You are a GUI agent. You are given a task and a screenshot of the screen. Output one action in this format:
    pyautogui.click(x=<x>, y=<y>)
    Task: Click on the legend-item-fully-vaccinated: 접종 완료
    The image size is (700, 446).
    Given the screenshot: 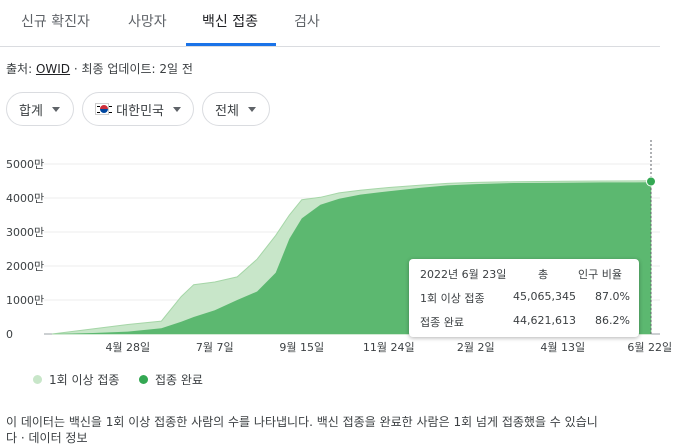 What is the action you would take?
    pyautogui.click(x=171, y=379)
    